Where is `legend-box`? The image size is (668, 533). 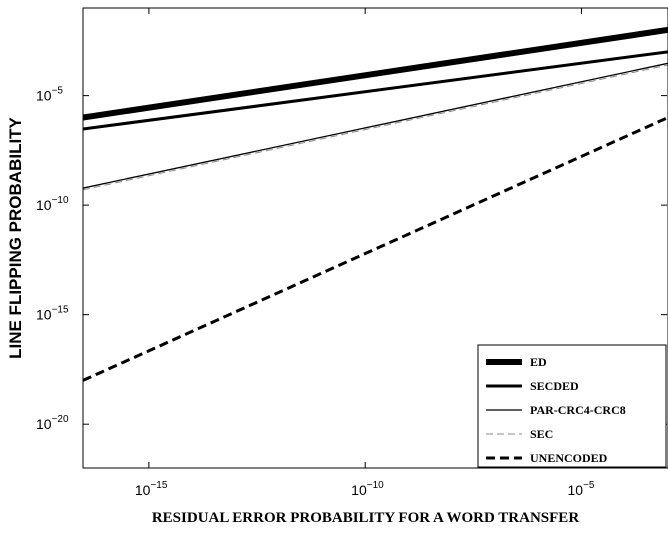
legend-box is located at coordinates (572, 406).